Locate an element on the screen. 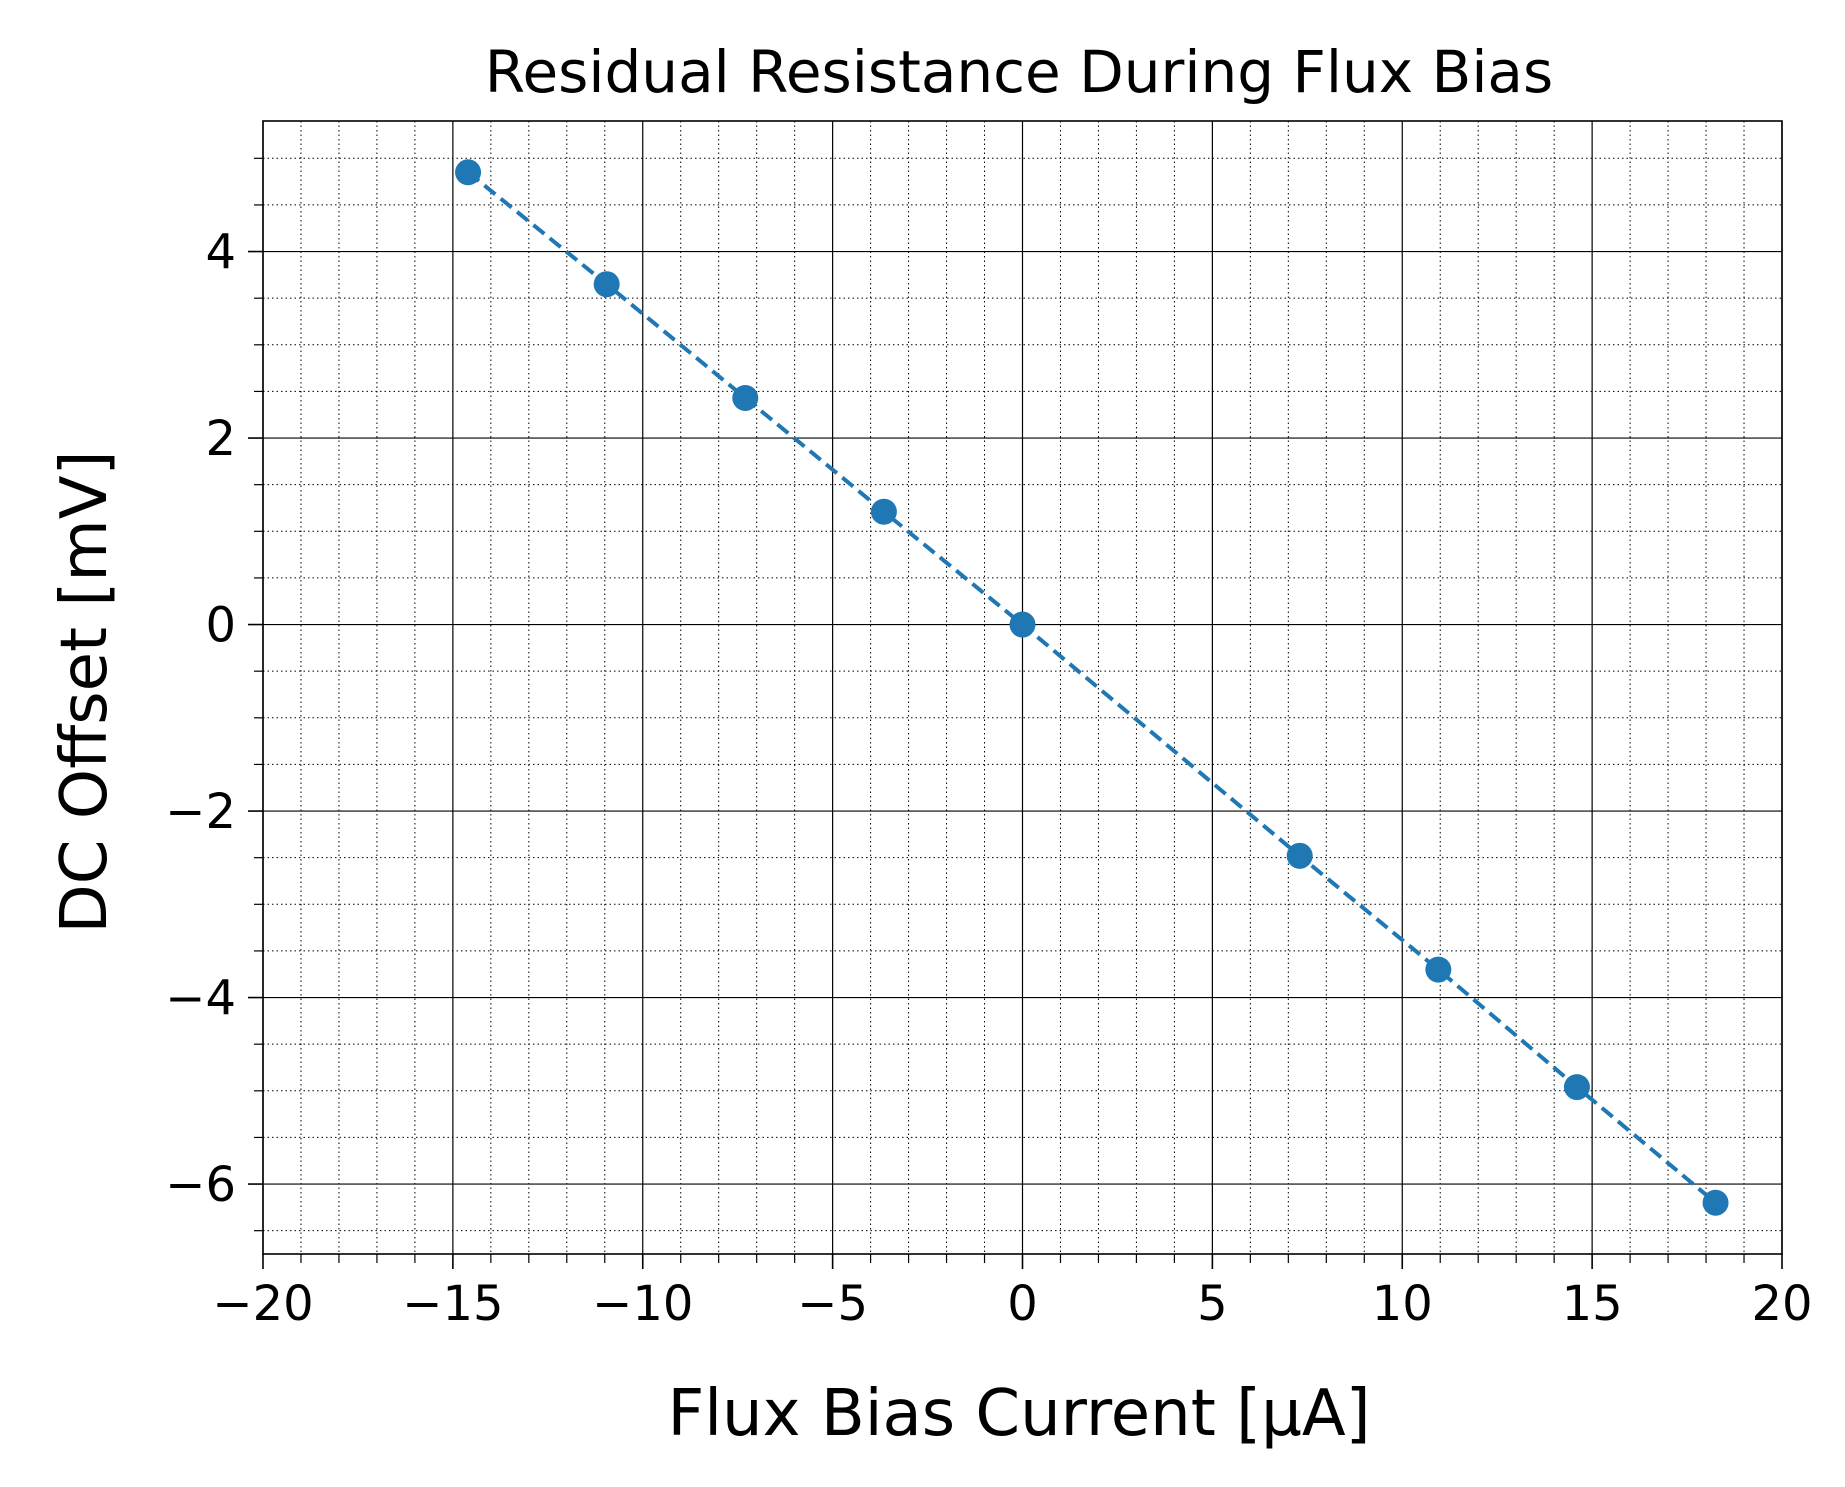 The width and height of the screenshot is (1845, 1487). x-tick-label: −15 is located at coordinates (452, 1304).